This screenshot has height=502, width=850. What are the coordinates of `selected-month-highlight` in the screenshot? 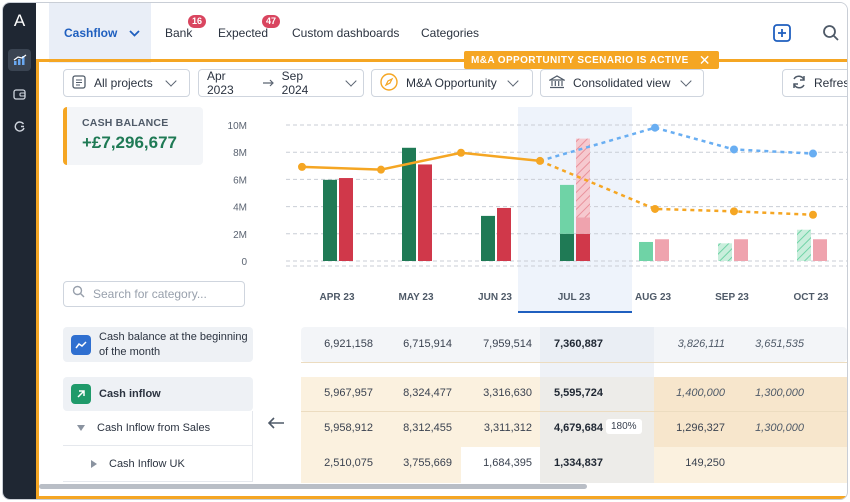 It's located at (575, 210).